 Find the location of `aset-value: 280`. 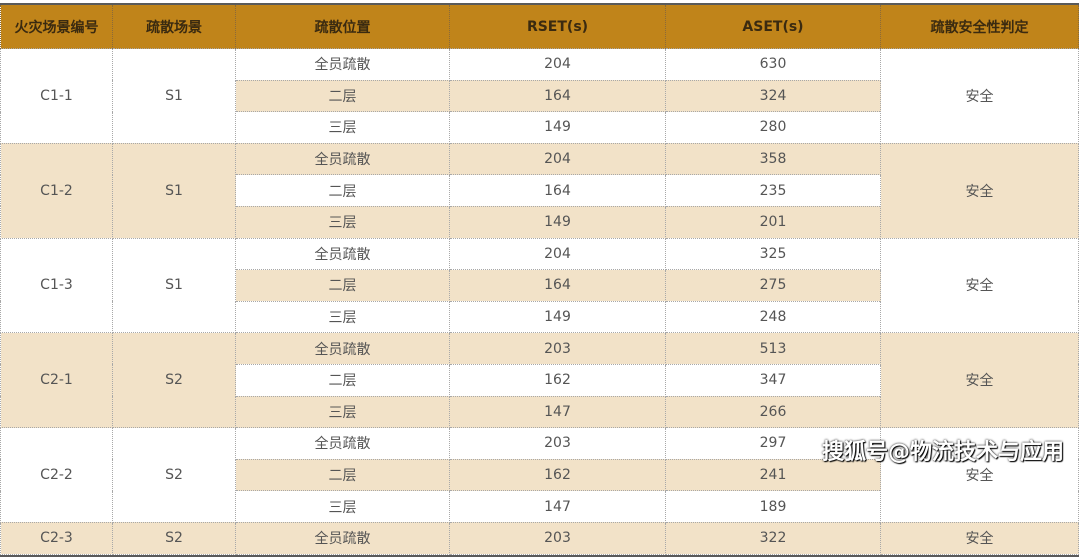

aset-value: 280 is located at coordinates (773, 127).